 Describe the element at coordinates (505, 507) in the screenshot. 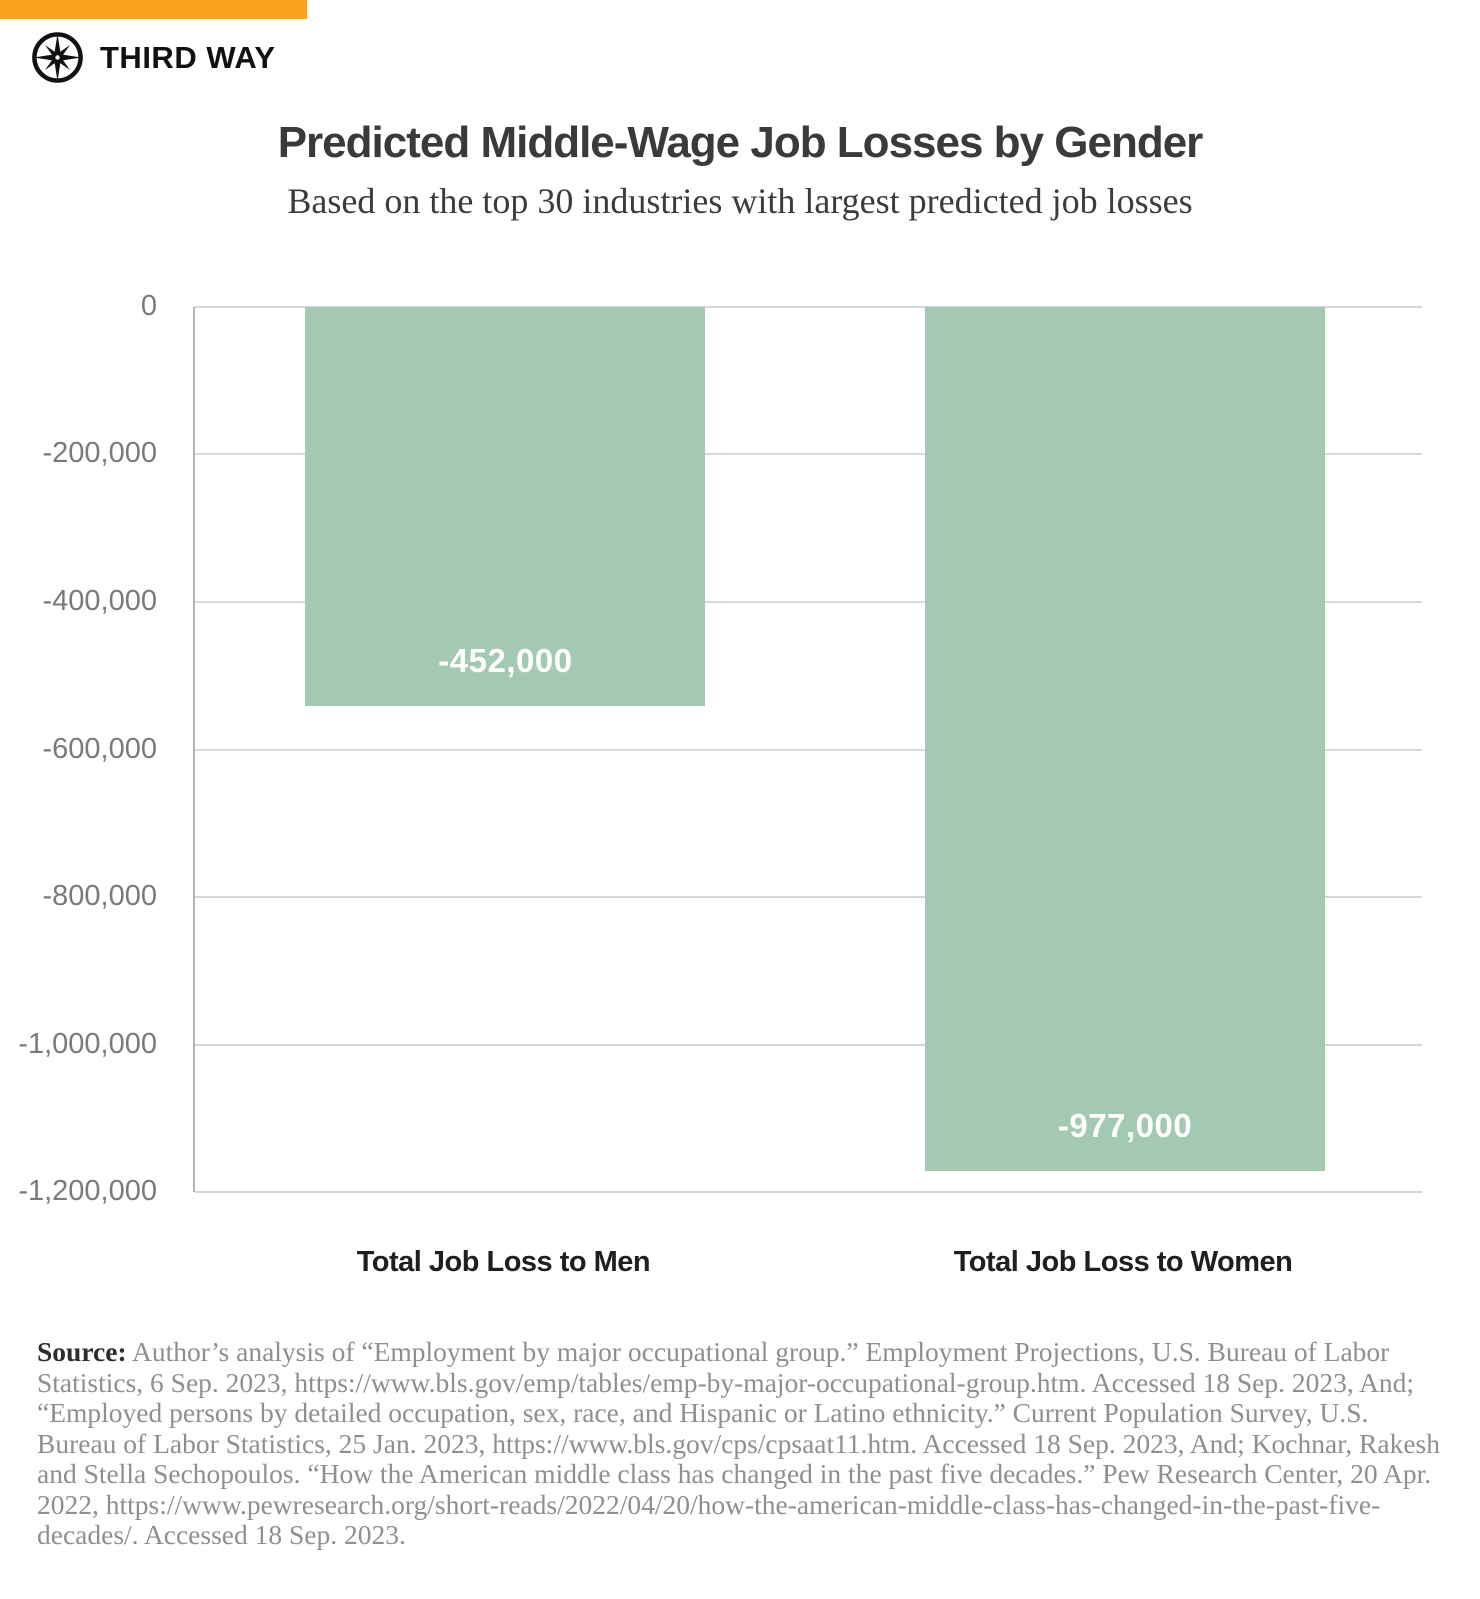

I see `bar: -452,000` at that location.